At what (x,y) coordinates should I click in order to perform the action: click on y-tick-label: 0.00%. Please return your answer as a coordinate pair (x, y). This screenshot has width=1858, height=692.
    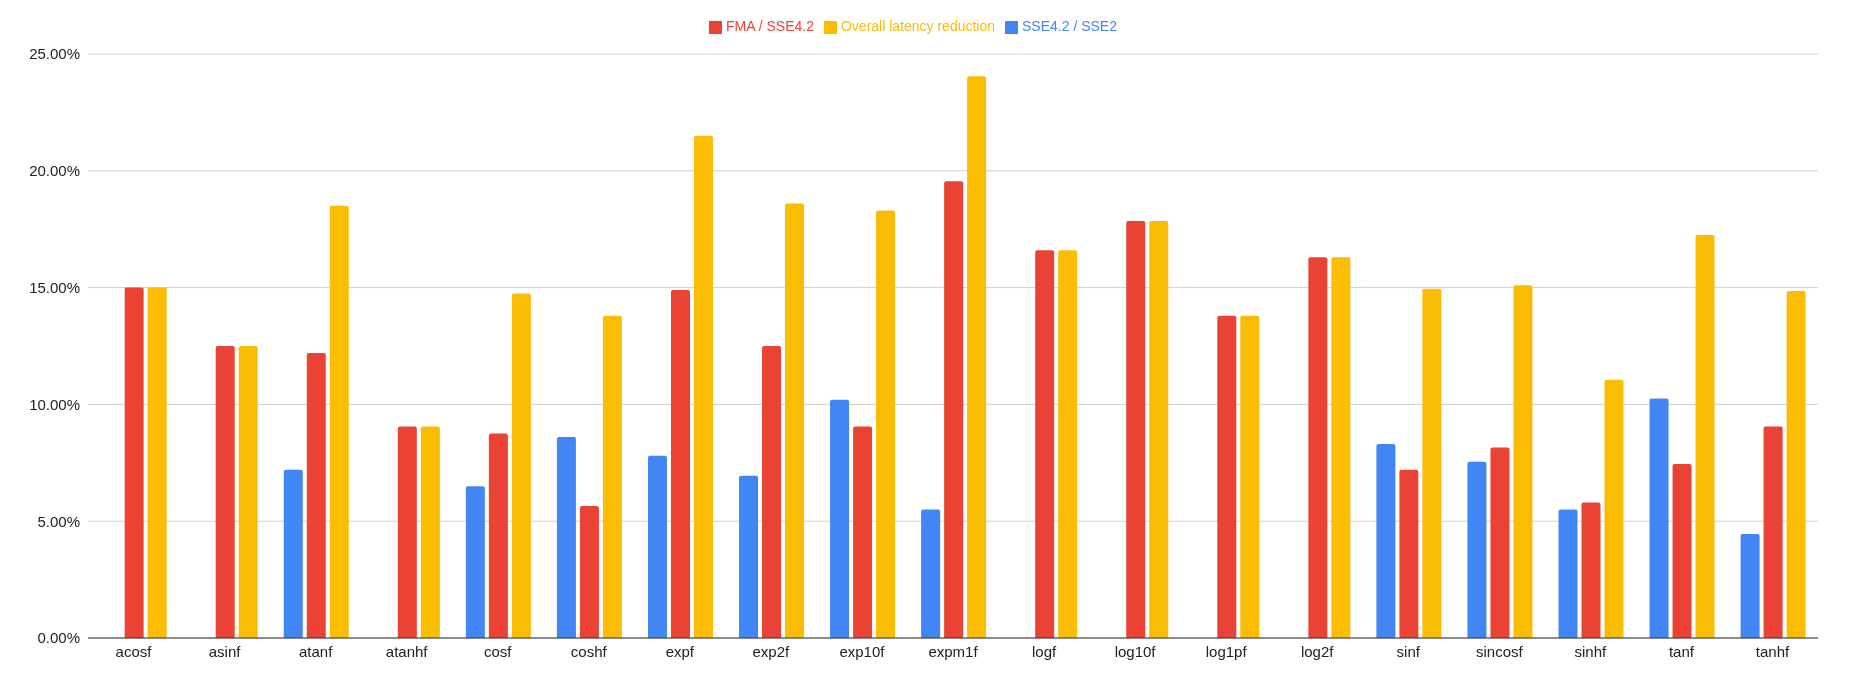
    Looking at the image, I should click on (58, 638).